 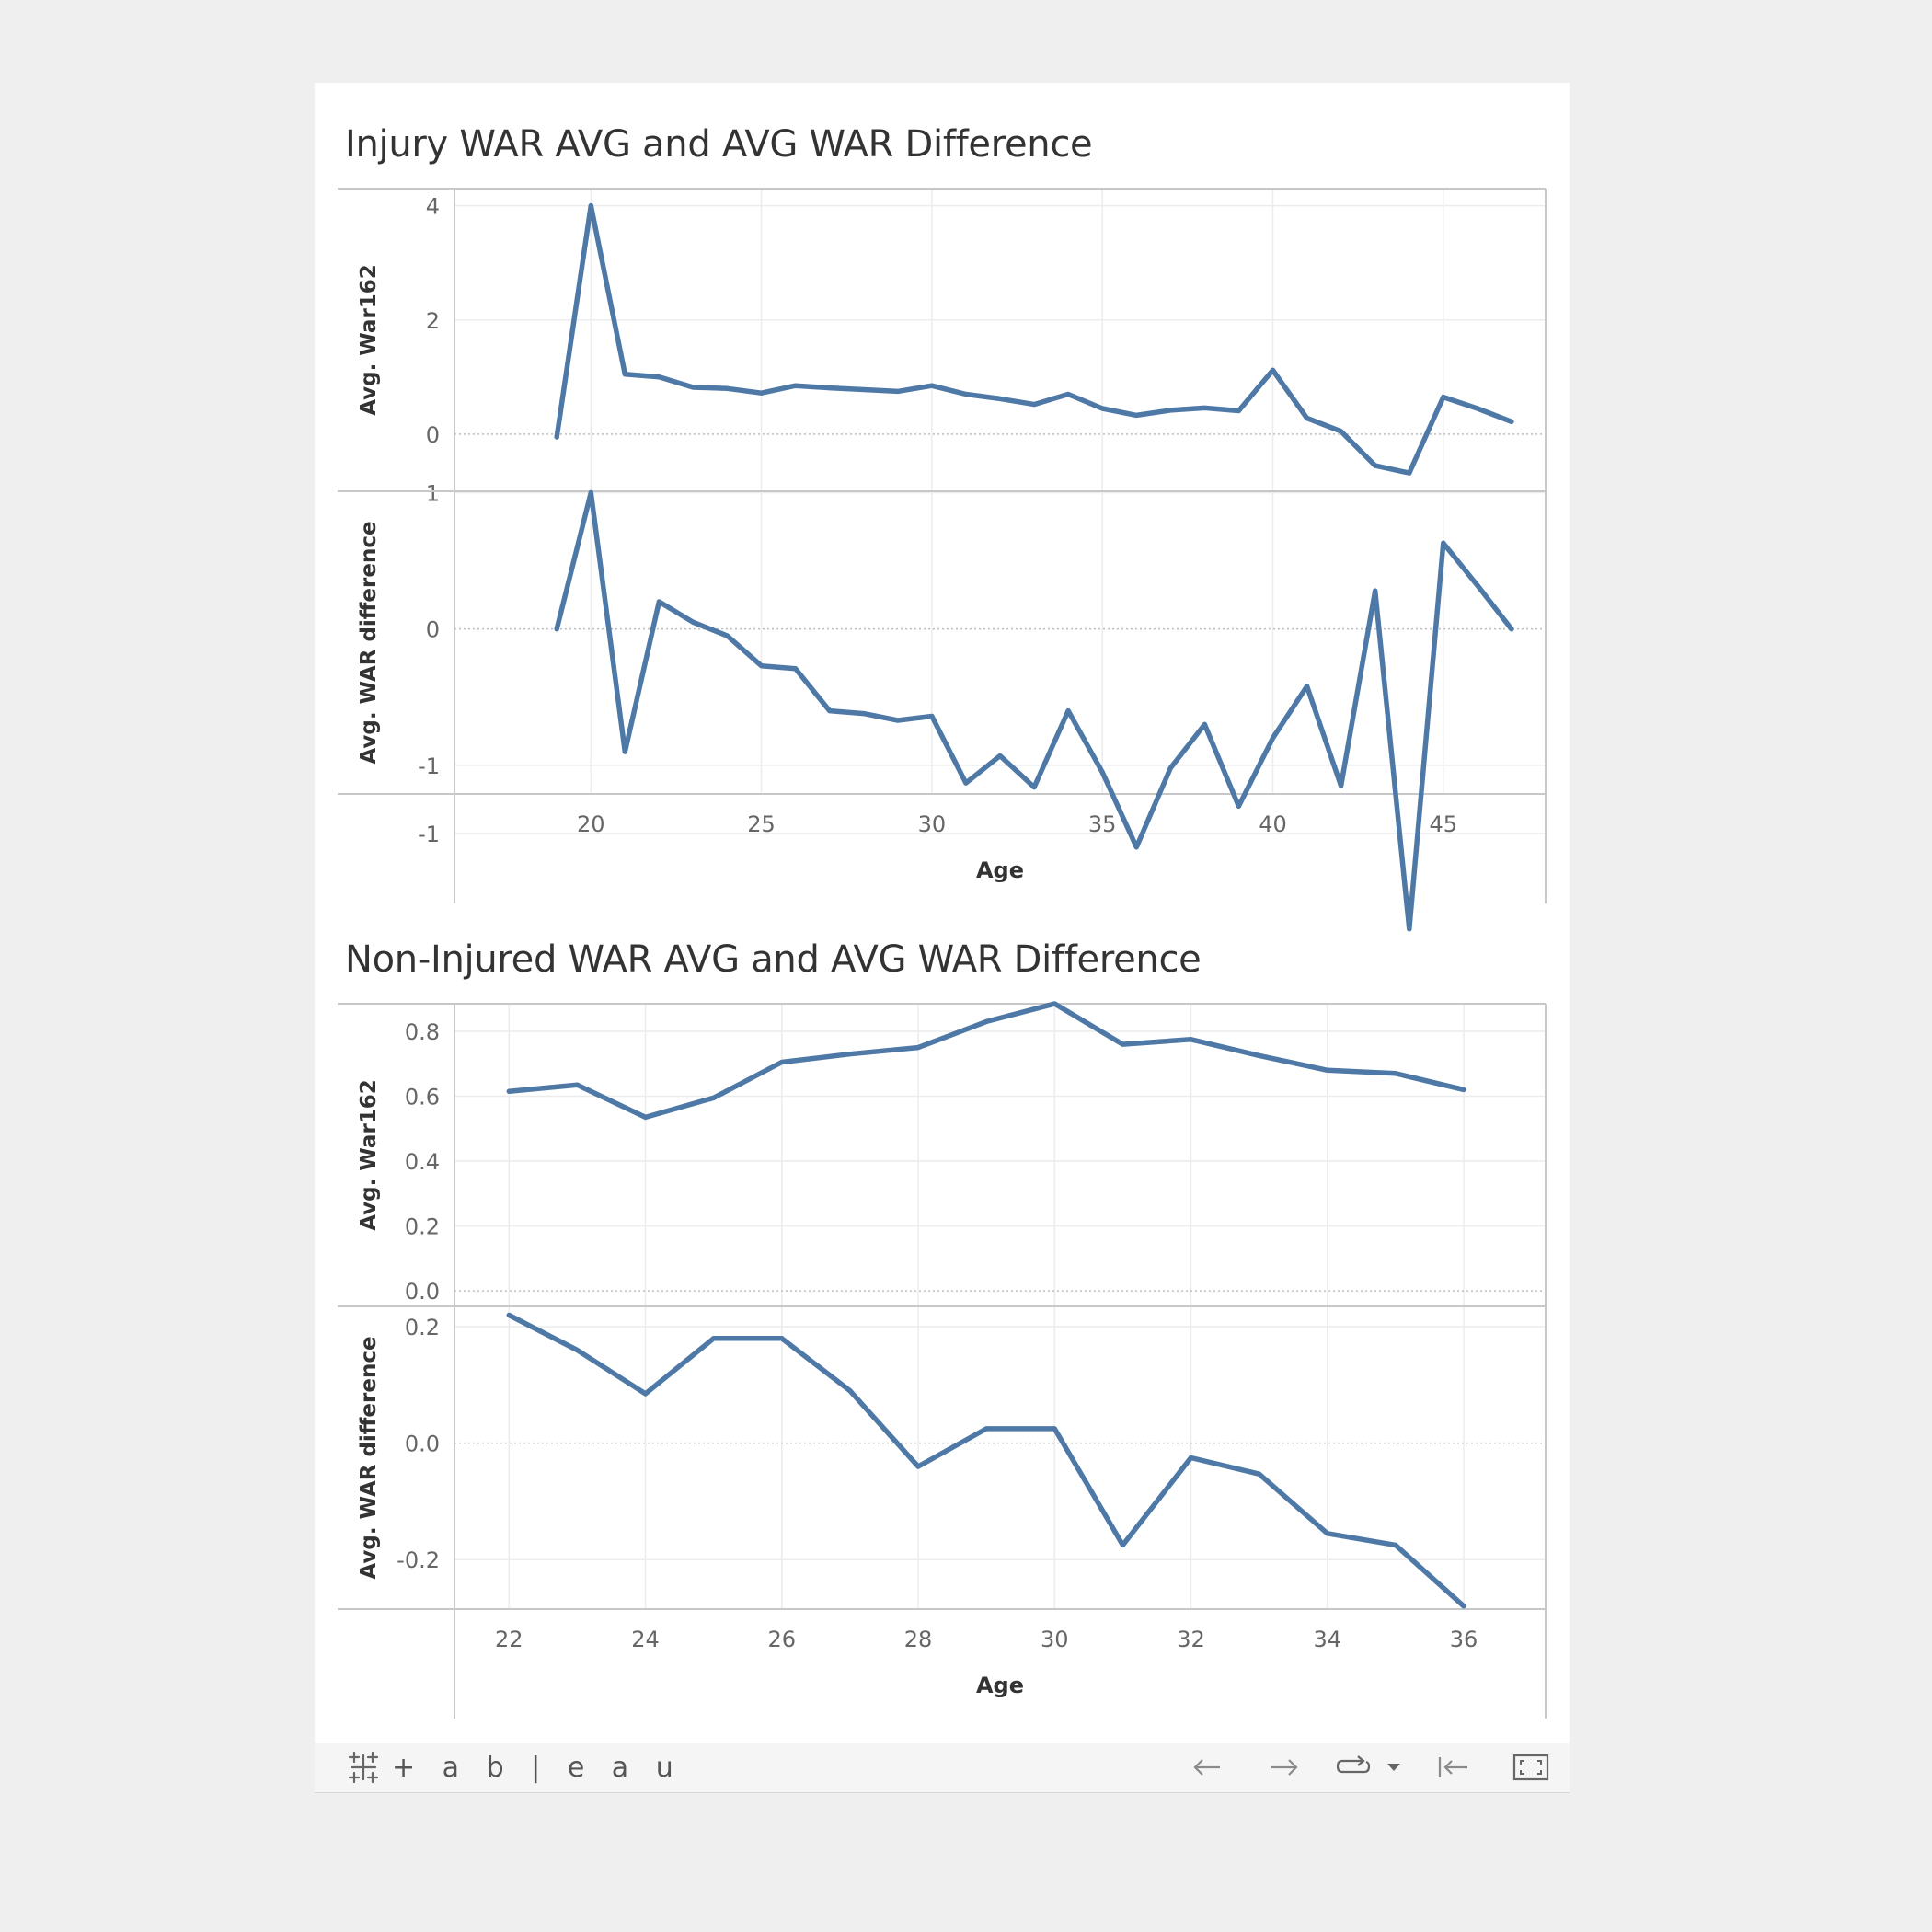 I want to click on chart1-xtick-label-6: 34, so click(x=1328, y=1639).